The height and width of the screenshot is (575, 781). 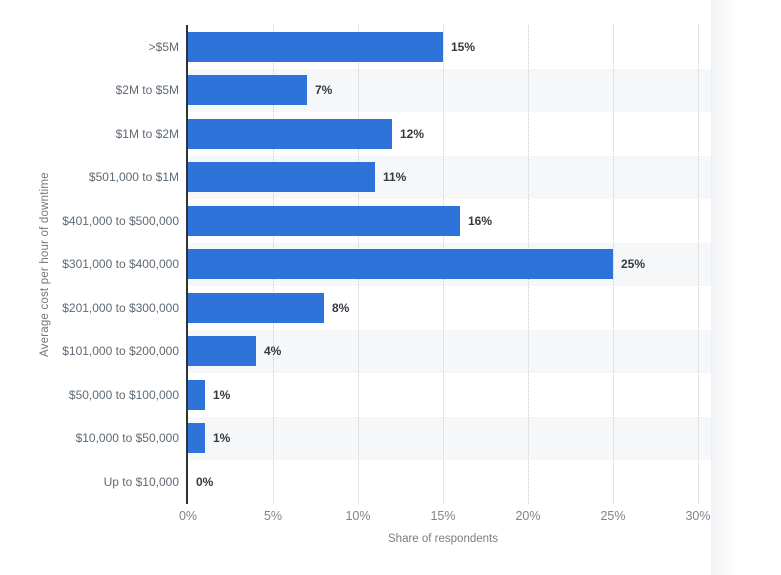 What do you see at coordinates (698, 516) in the screenshot?
I see `x-axis-tick-label: 30%` at bounding box center [698, 516].